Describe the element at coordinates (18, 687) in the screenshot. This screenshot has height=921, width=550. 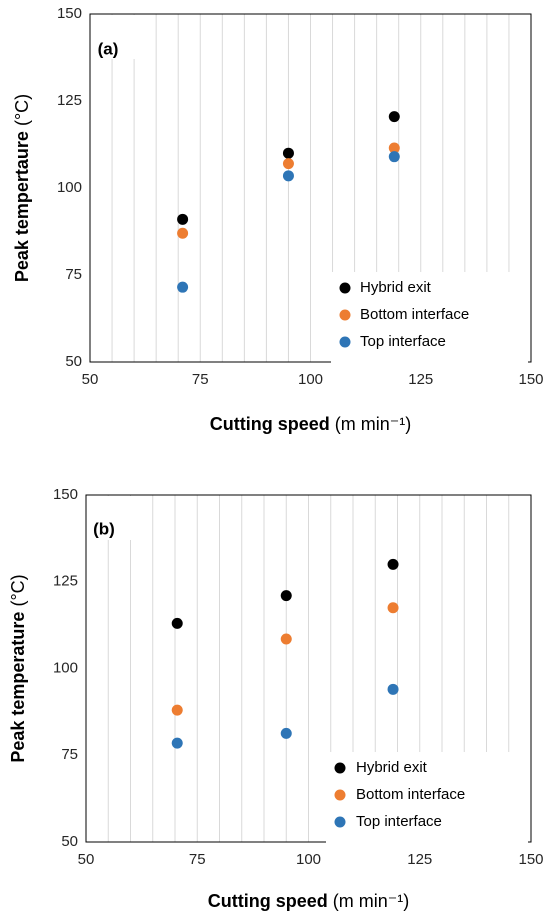
I see `y-axis-title-text: Peak temperature` at that location.